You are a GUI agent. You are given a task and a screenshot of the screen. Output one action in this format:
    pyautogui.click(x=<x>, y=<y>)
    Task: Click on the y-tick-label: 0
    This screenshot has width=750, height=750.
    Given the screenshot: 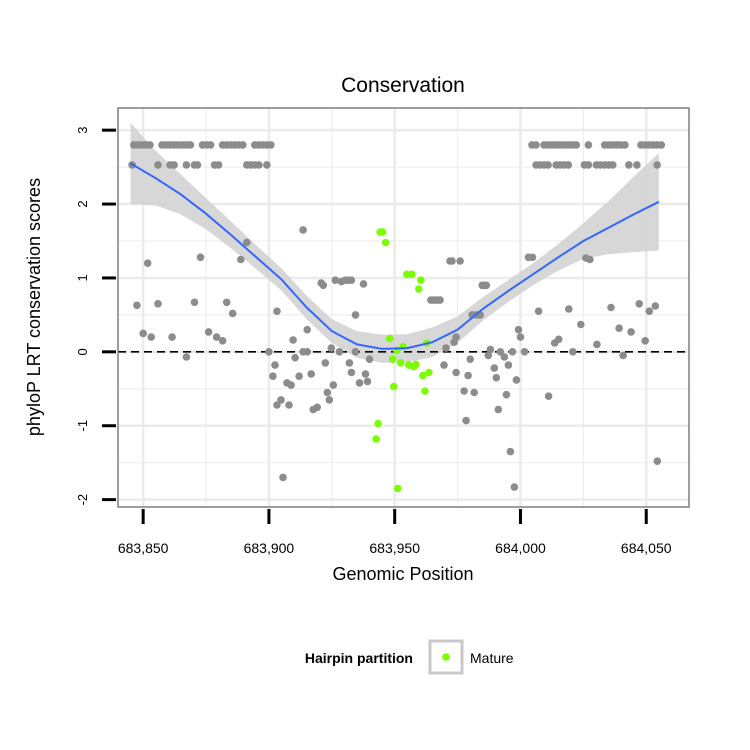 What is the action you would take?
    pyautogui.click(x=82, y=351)
    